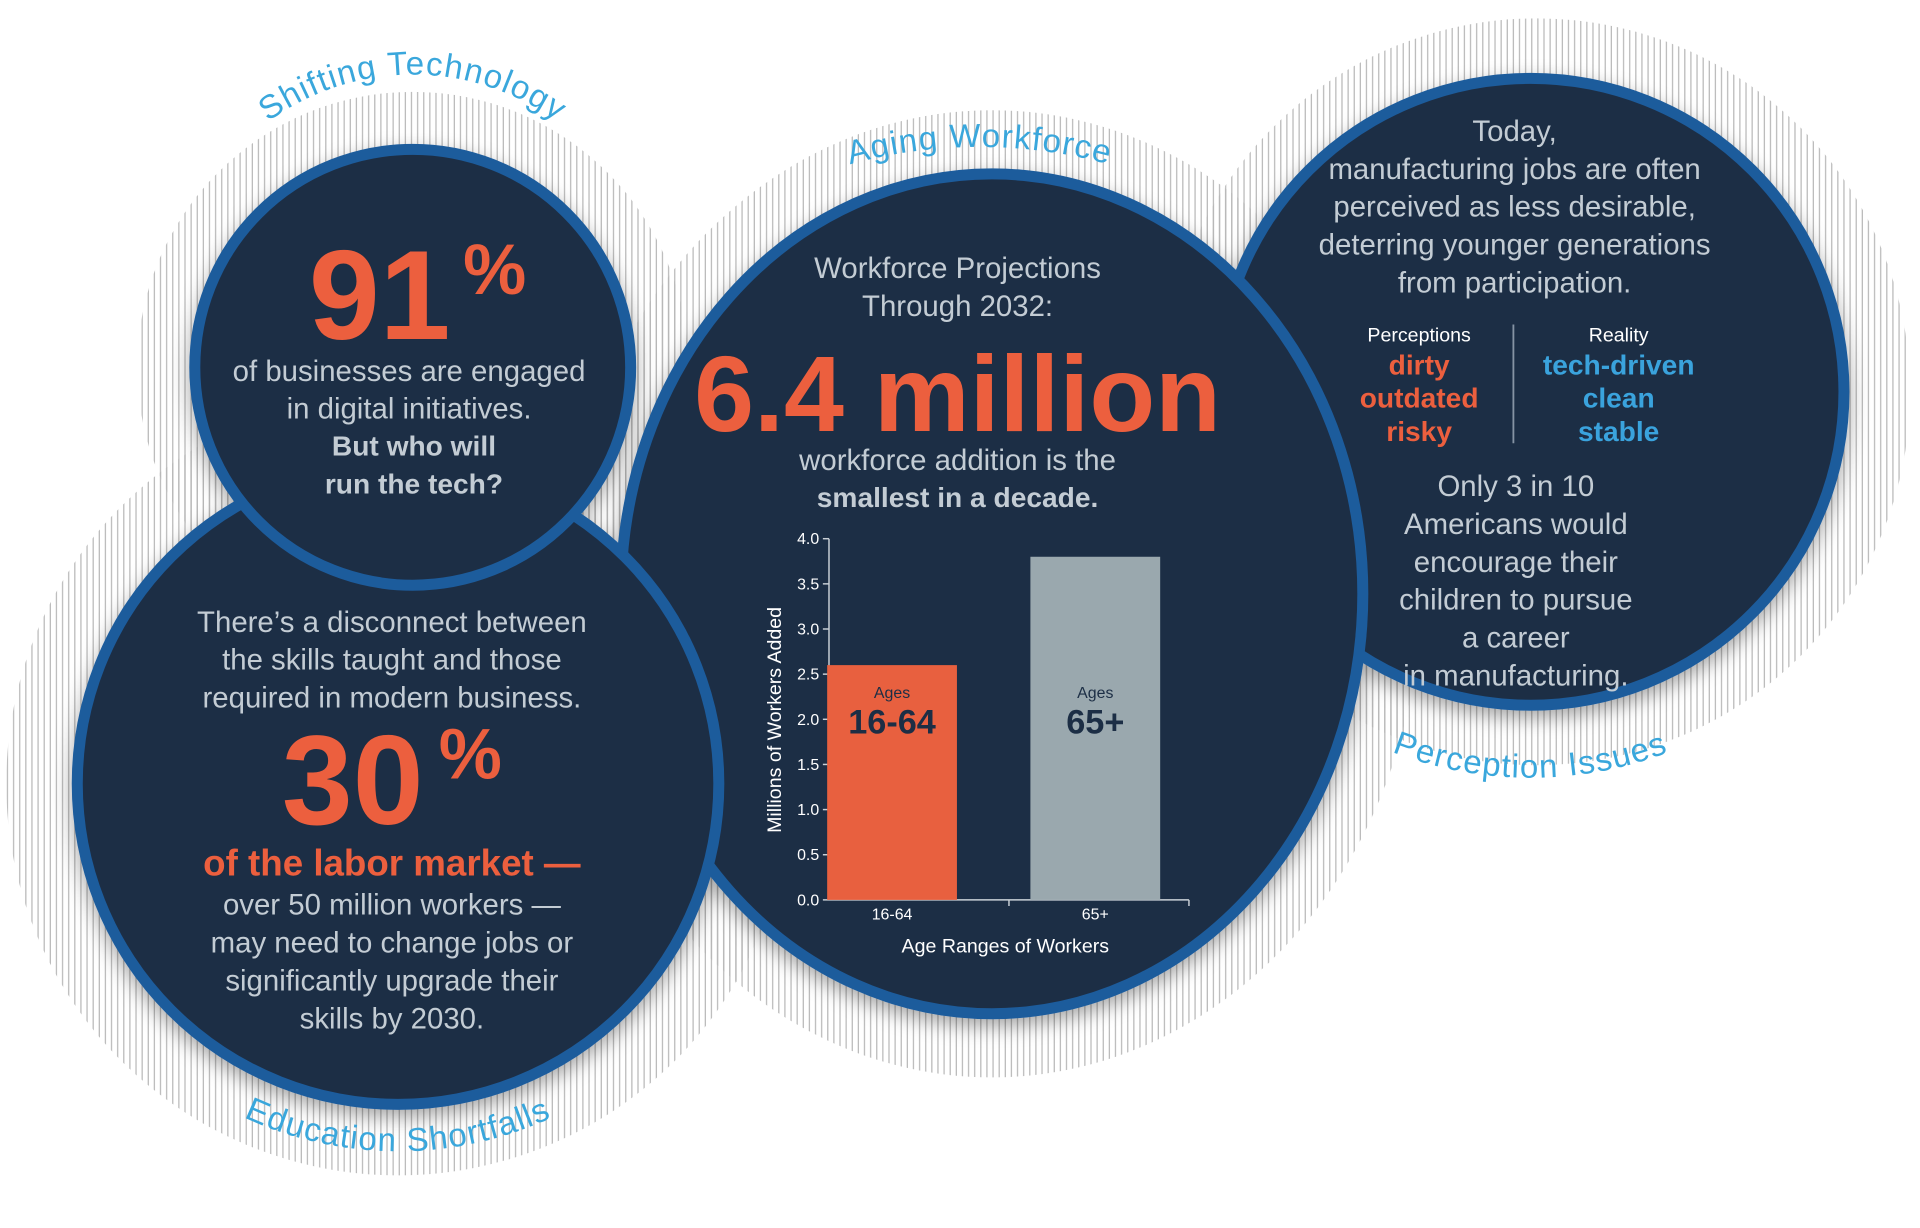 This screenshot has width=1920, height=1228. Describe the element at coordinates (1618, 431) in the screenshot. I see `reality-item: stable` at that location.